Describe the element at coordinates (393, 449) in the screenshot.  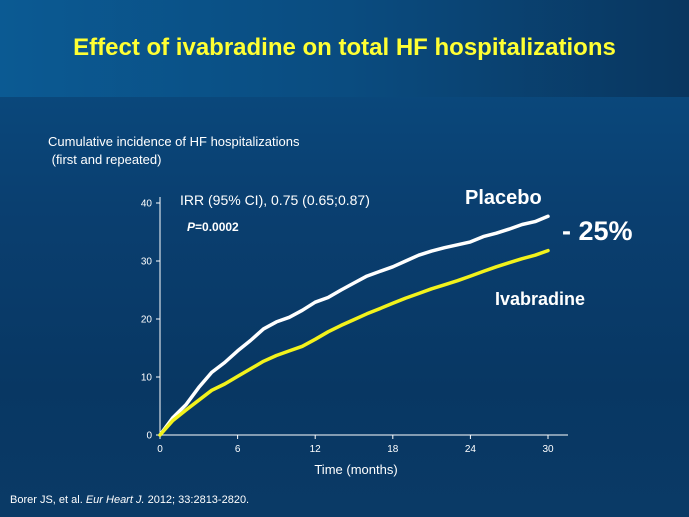
I see `x-tick-label: 18` at that location.